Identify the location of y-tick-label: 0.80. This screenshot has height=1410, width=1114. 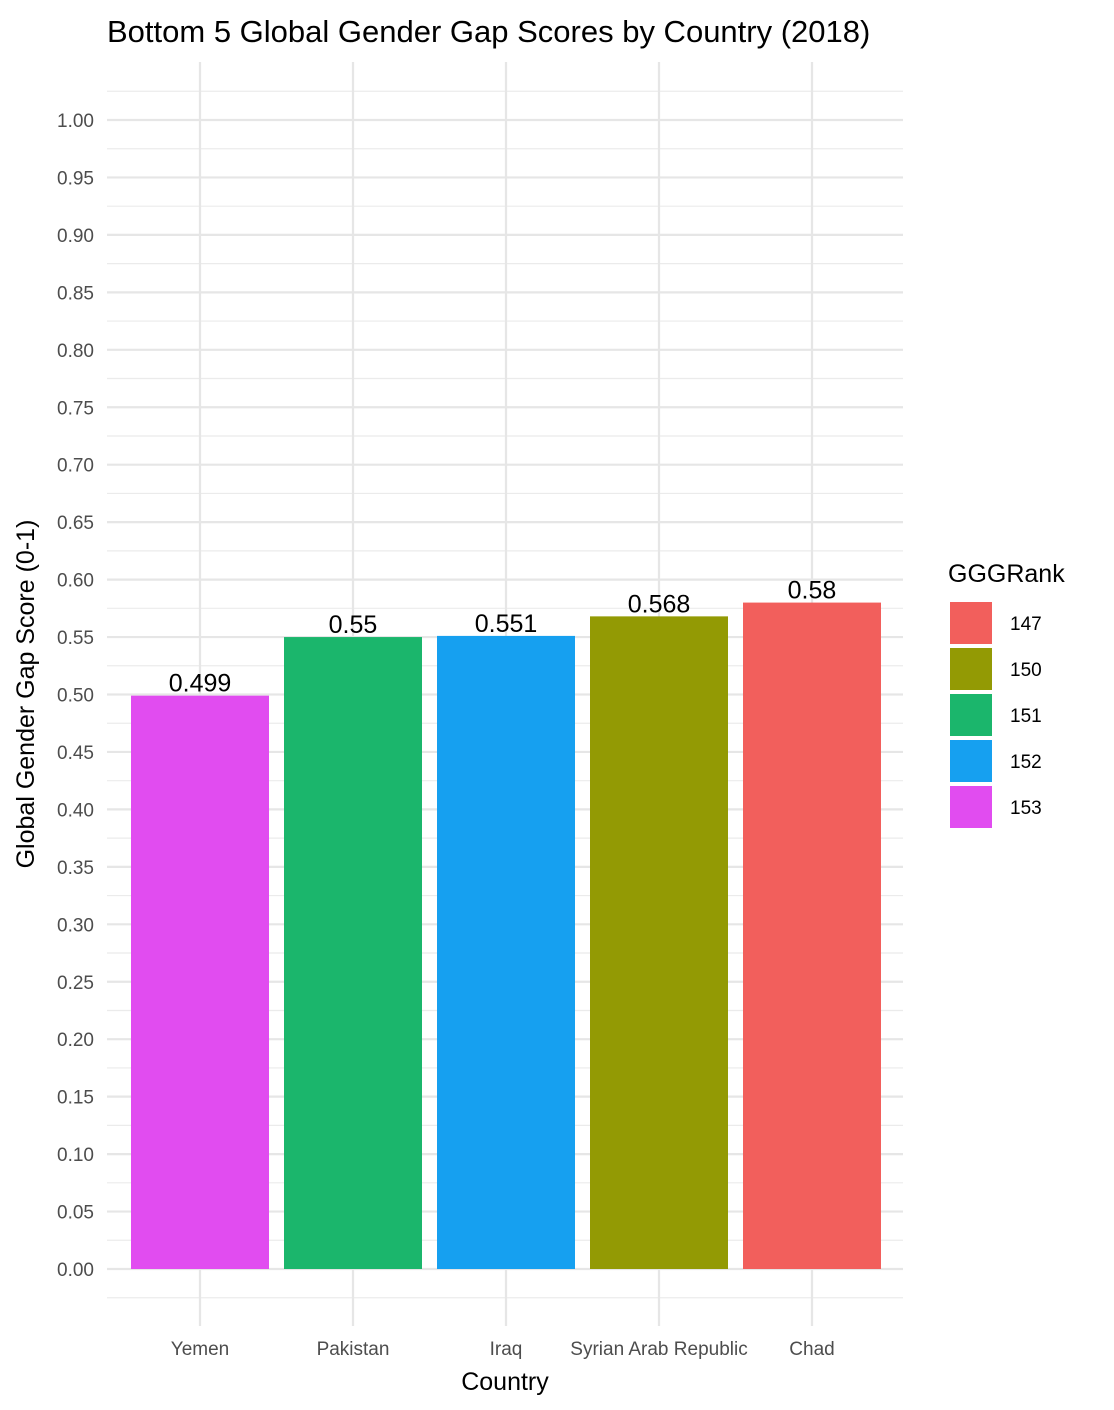
(75, 351).